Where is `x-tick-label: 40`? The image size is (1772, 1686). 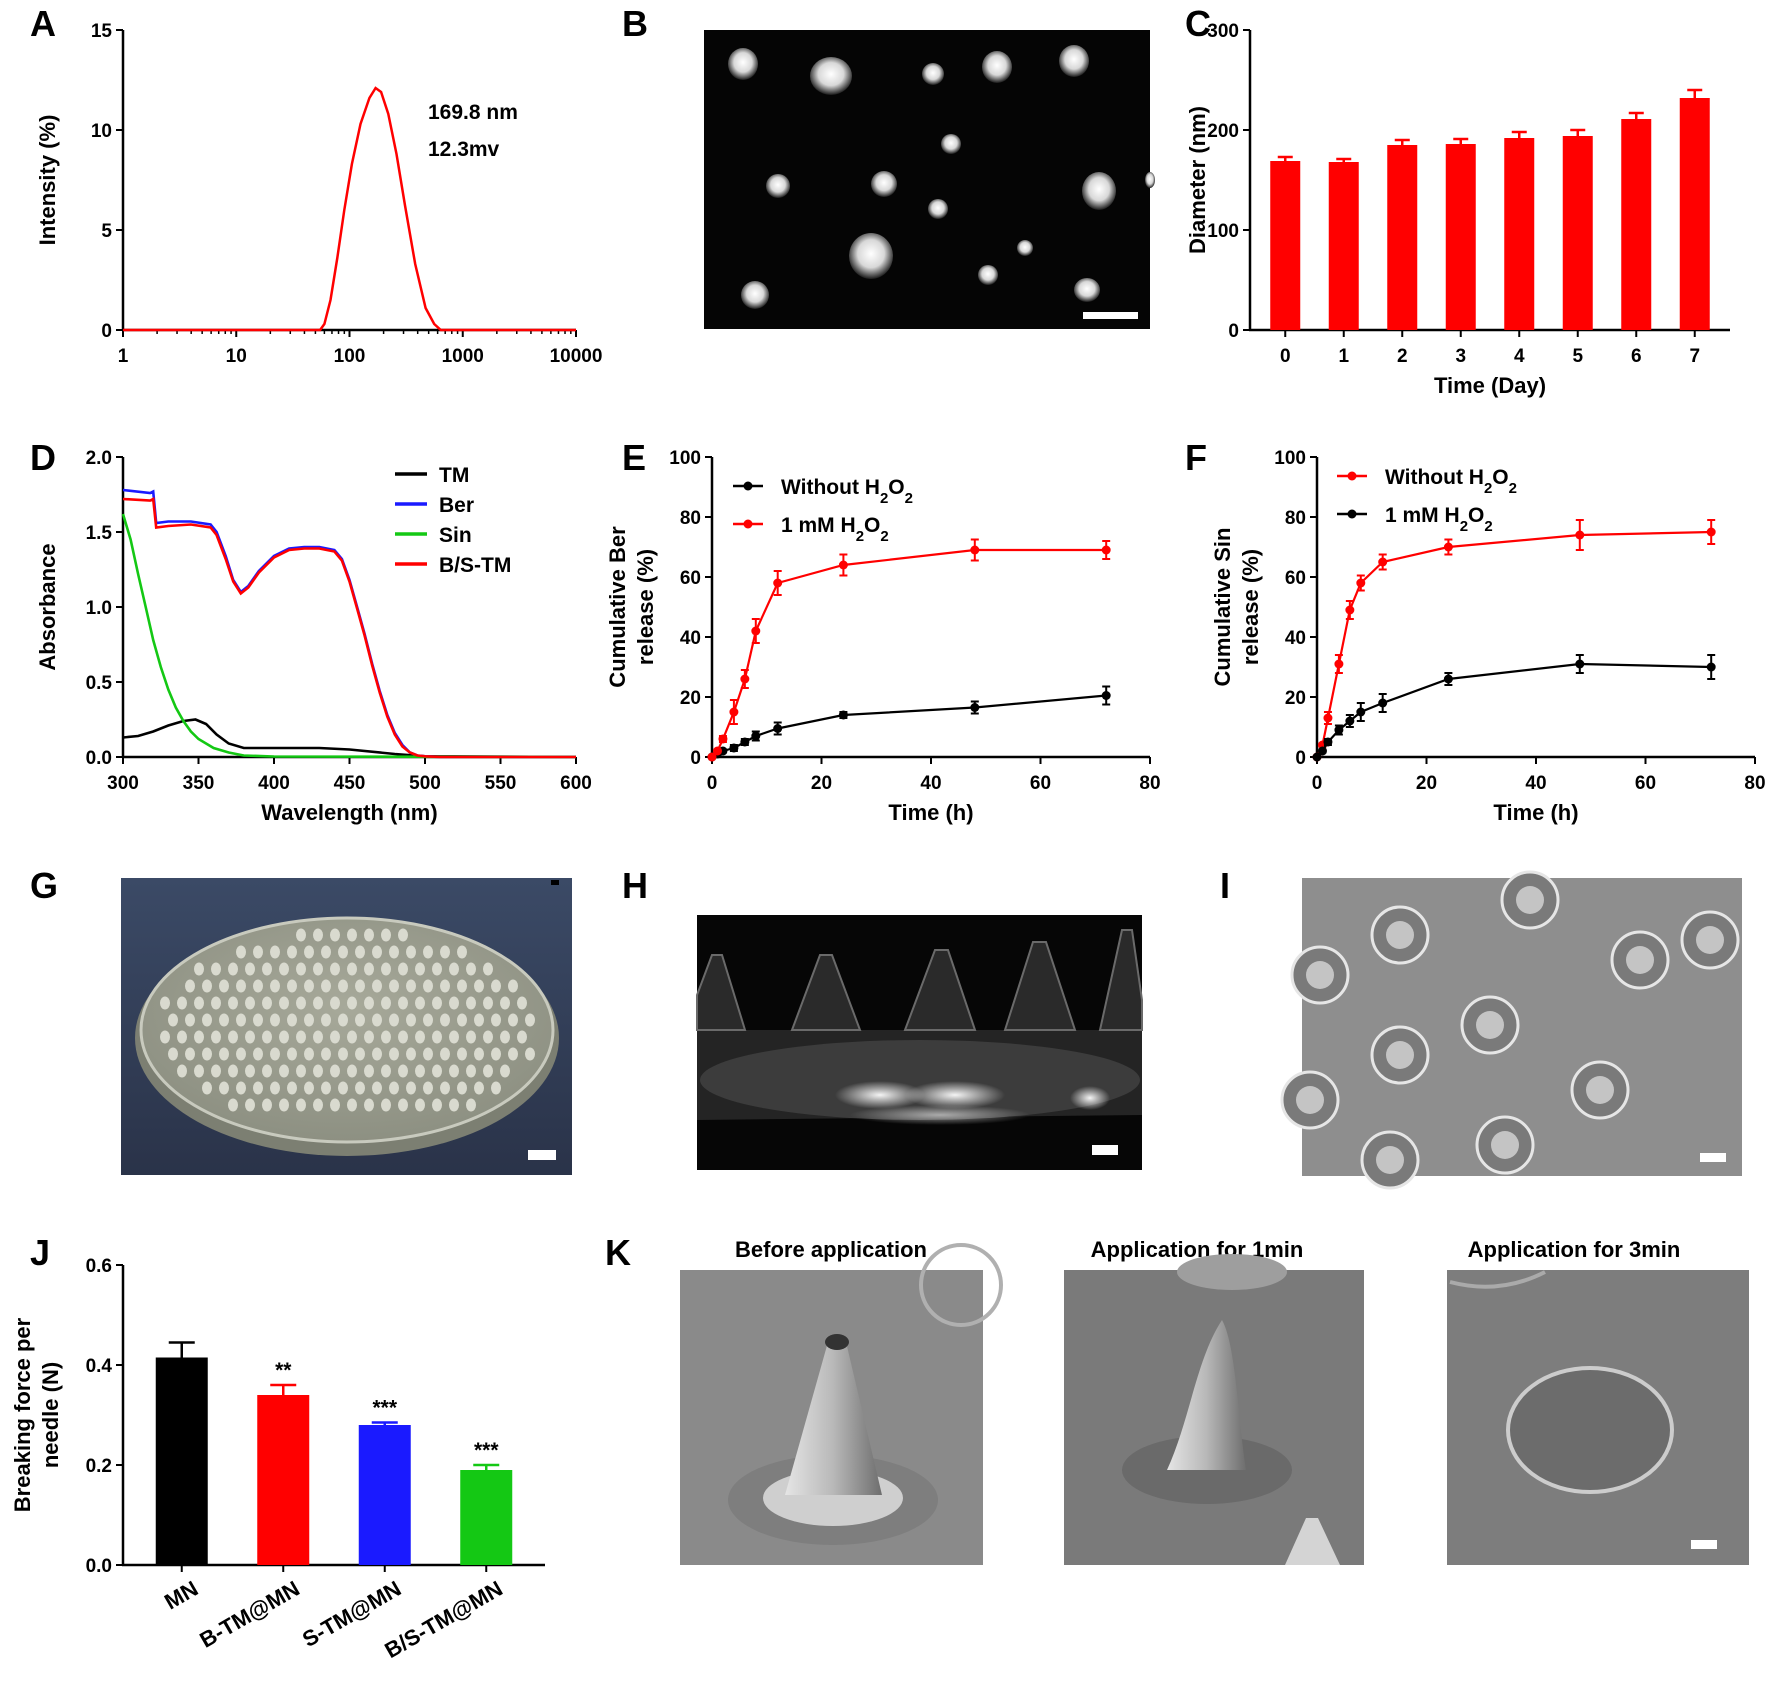 x-tick-label: 40 is located at coordinates (930, 783).